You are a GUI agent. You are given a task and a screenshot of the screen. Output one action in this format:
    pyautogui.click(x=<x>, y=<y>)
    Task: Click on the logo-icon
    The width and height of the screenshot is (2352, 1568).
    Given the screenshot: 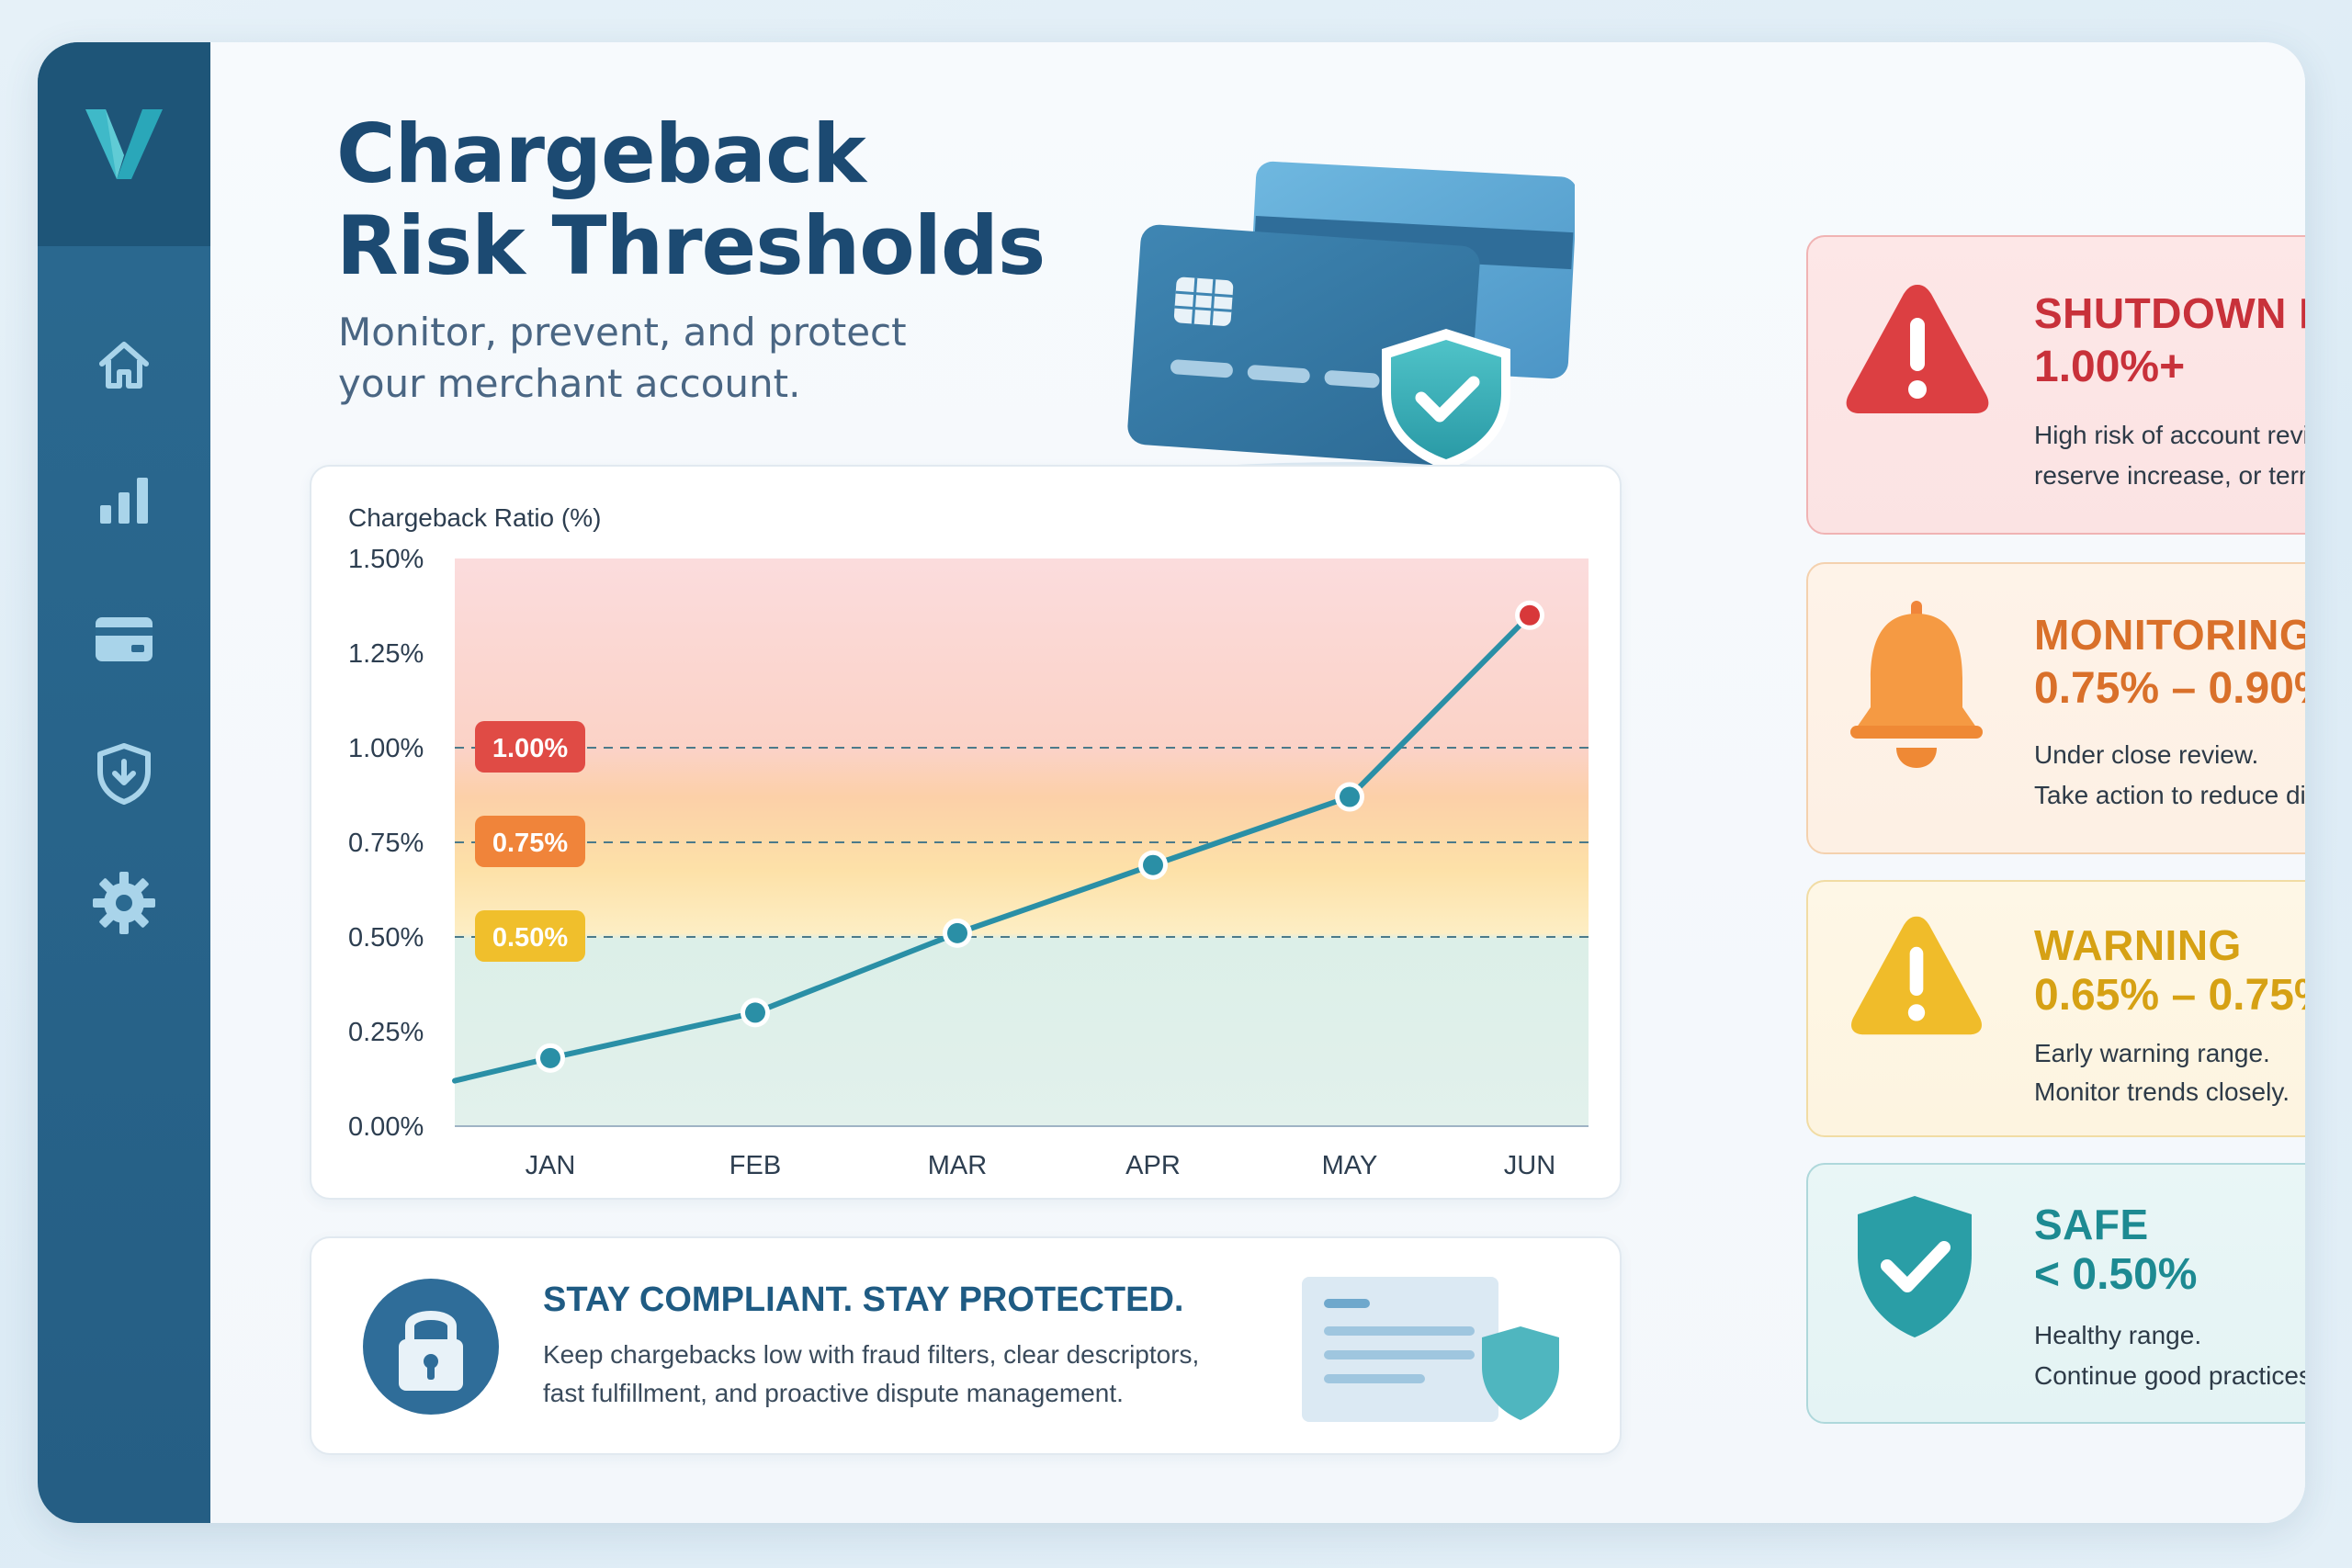 What is the action you would take?
    pyautogui.click(x=124, y=144)
    